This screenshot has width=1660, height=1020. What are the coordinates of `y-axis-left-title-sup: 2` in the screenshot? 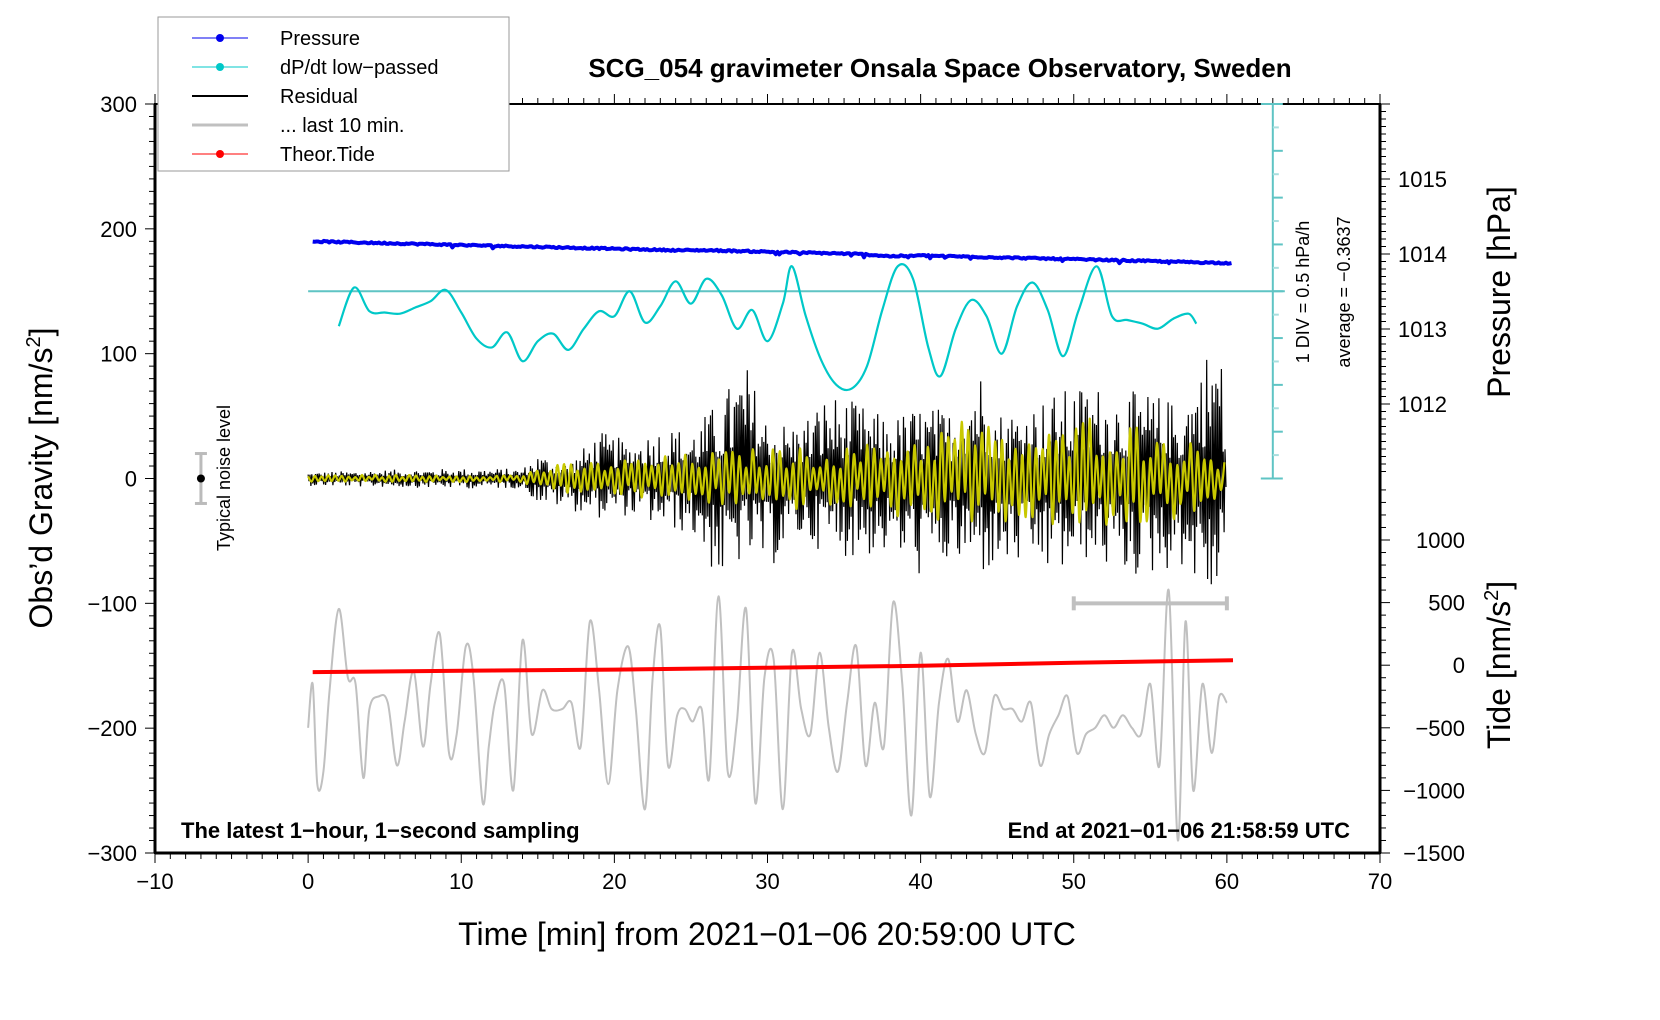 It's located at (34, 341).